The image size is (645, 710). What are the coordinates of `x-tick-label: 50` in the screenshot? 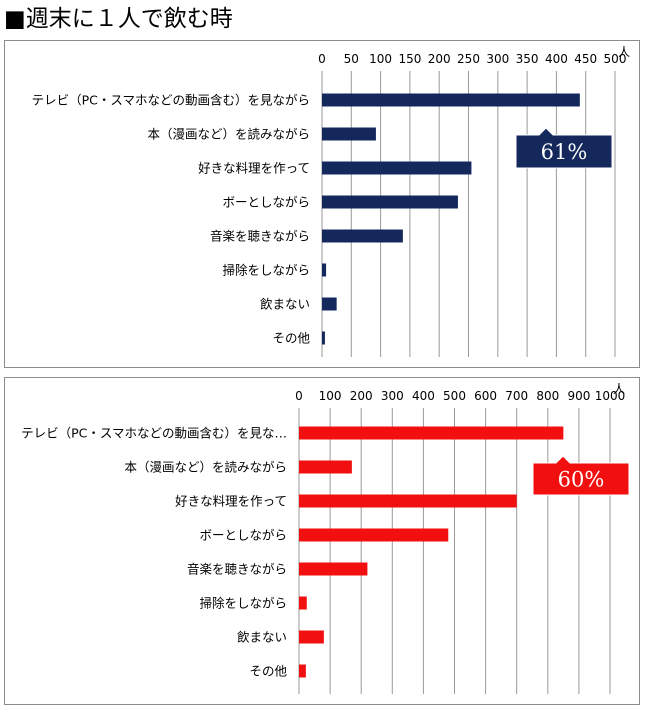 It's located at (351, 59).